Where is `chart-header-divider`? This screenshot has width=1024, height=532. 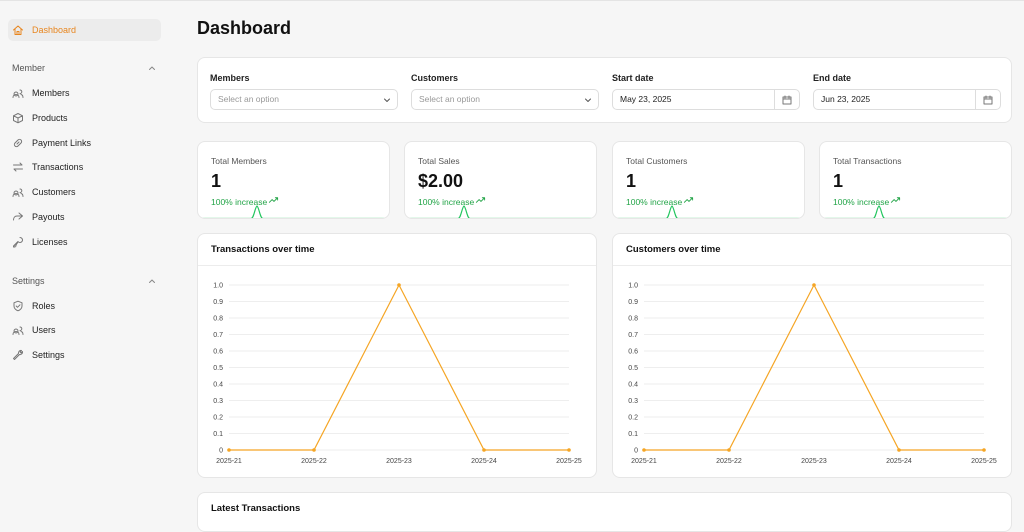
chart-header-divider is located at coordinates (812, 265).